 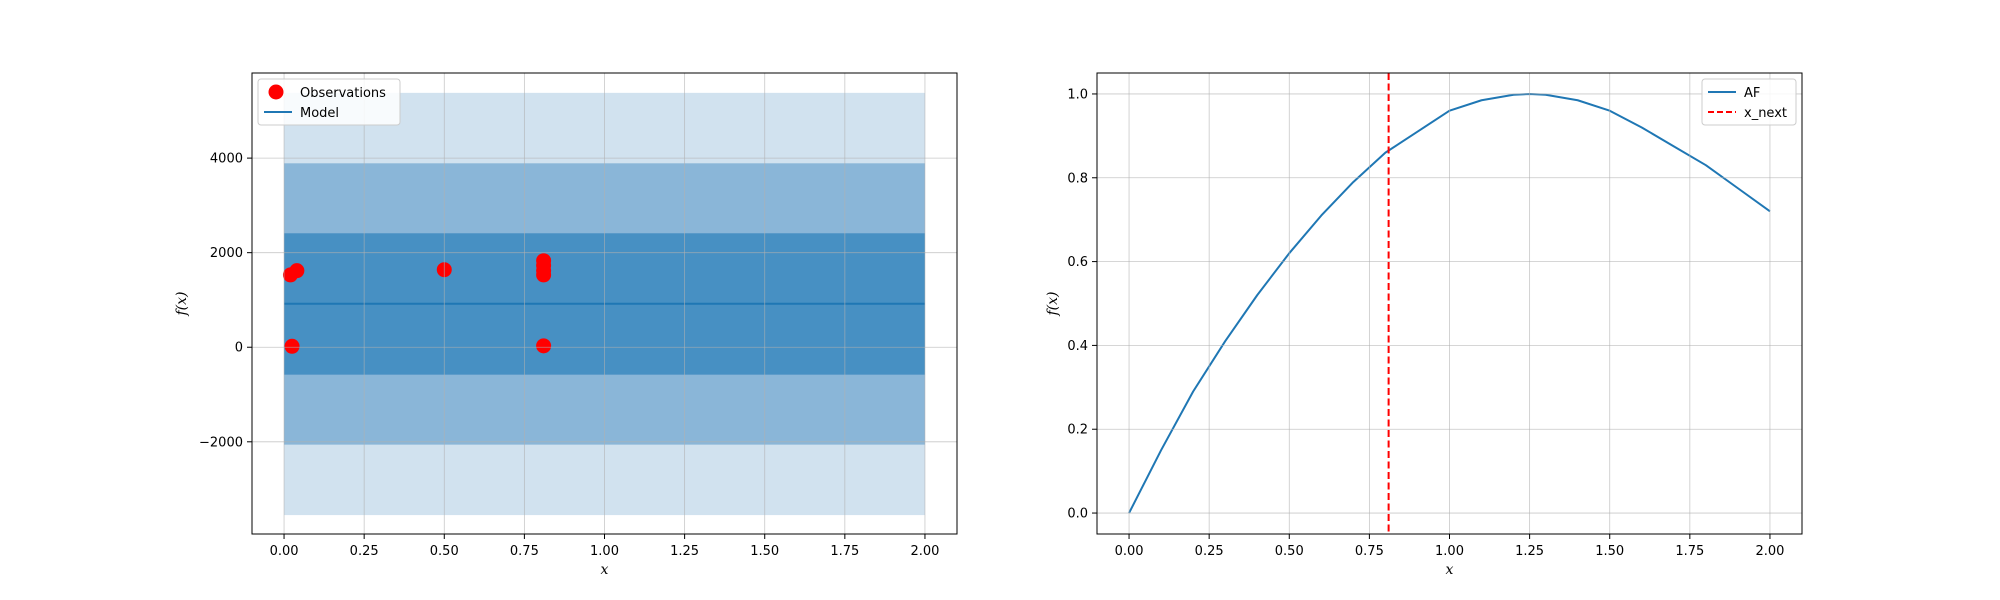 I want to click on legend-af-label: AF, so click(x=1752, y=93).